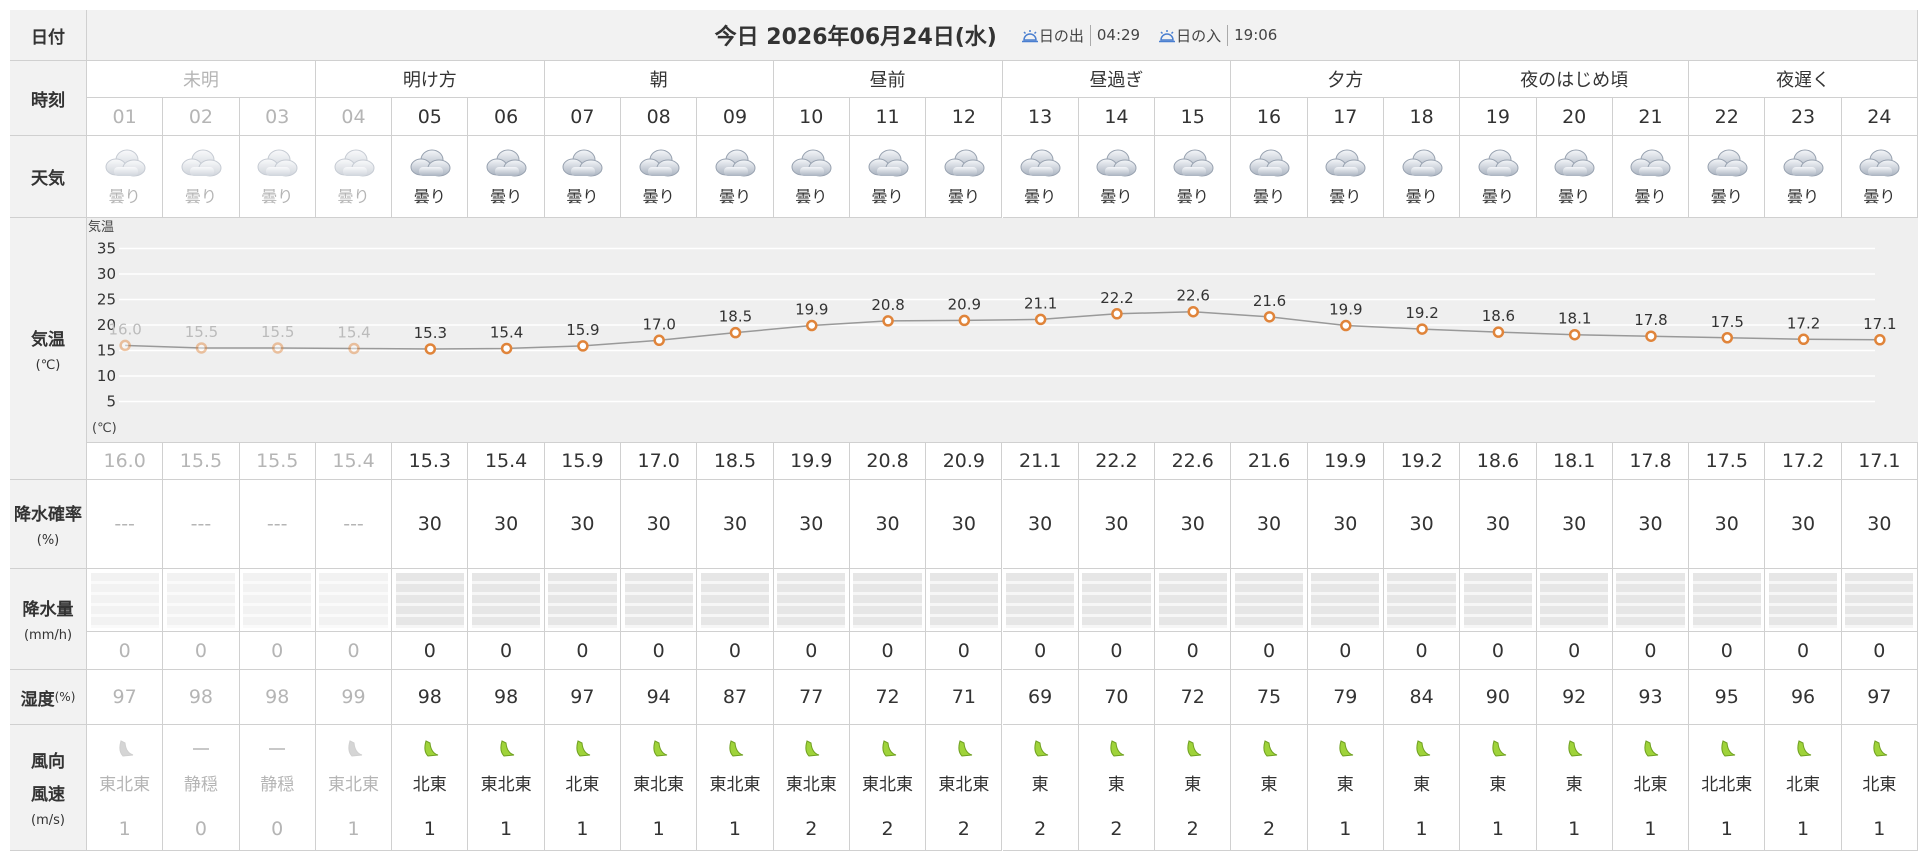 The width and height of the screenshot is (1920, 860). Describe the element at coordinates (1498, 117) in the screenshot. I see `hour: 19` at that location.